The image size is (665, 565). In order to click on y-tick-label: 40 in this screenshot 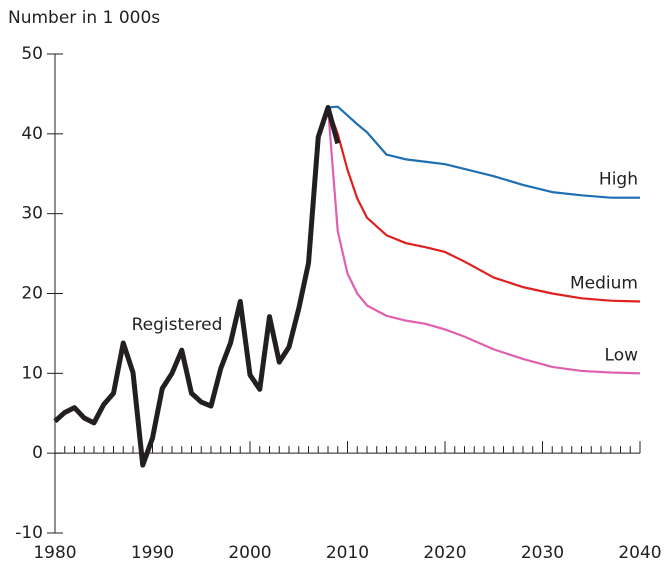, I will do `click(32, 134)`.